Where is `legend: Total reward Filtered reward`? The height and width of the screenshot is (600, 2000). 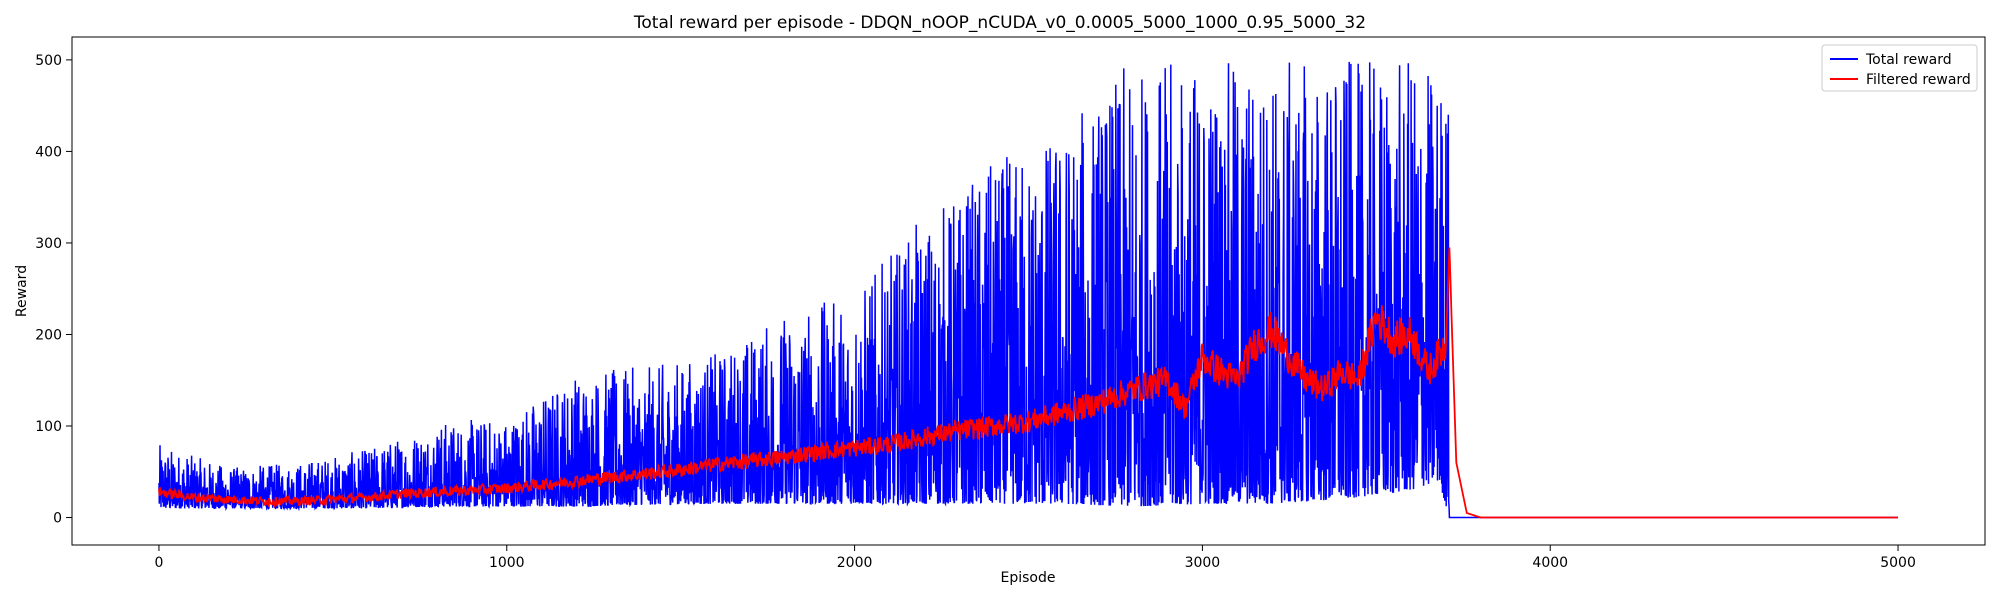
legend: Total reward Filtered reward is located at coordinates (1899, 68).